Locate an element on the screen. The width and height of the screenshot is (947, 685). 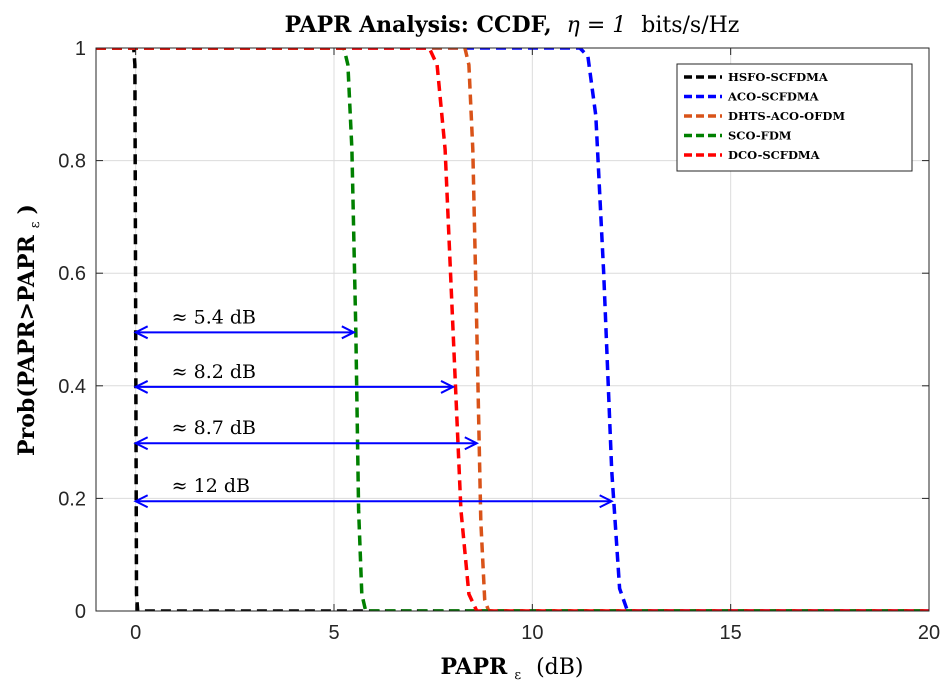
legend-box is located at coordinates (794, 117).